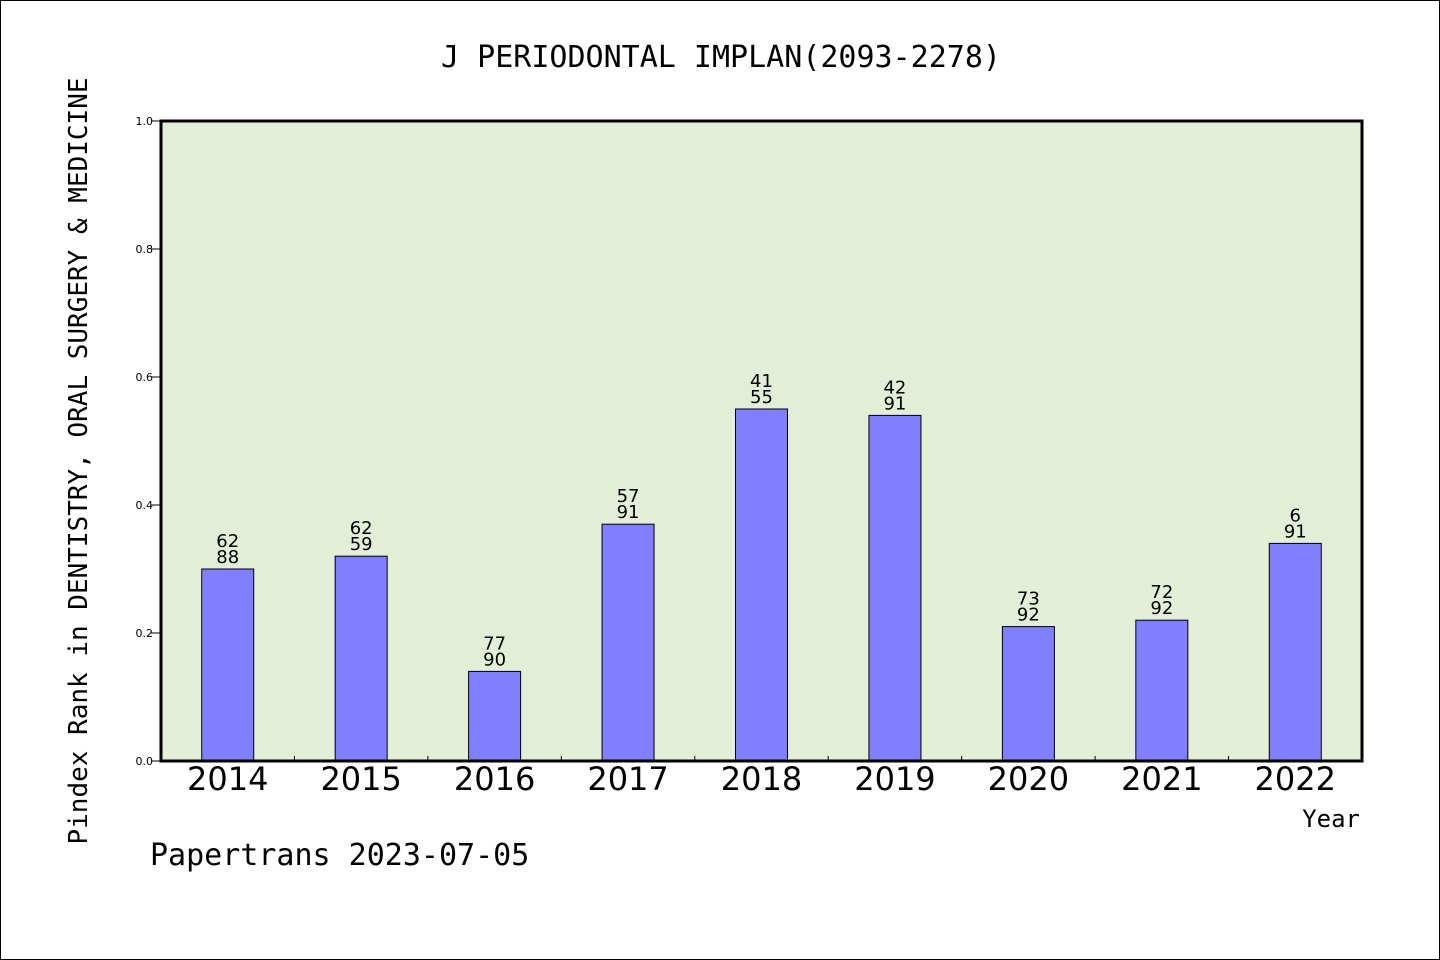 The height and width of the screenshot is (960, 1440). What do you see at coordinates (894, 387) in the screenshot?
I see `bar-label-top: 42` at bounding box center [894, 387].